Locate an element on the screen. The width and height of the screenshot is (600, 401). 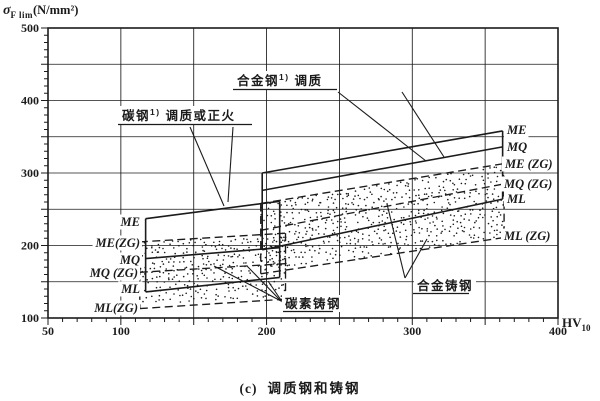
hardness-subscript: 10 is located at coordinates (586, 328).